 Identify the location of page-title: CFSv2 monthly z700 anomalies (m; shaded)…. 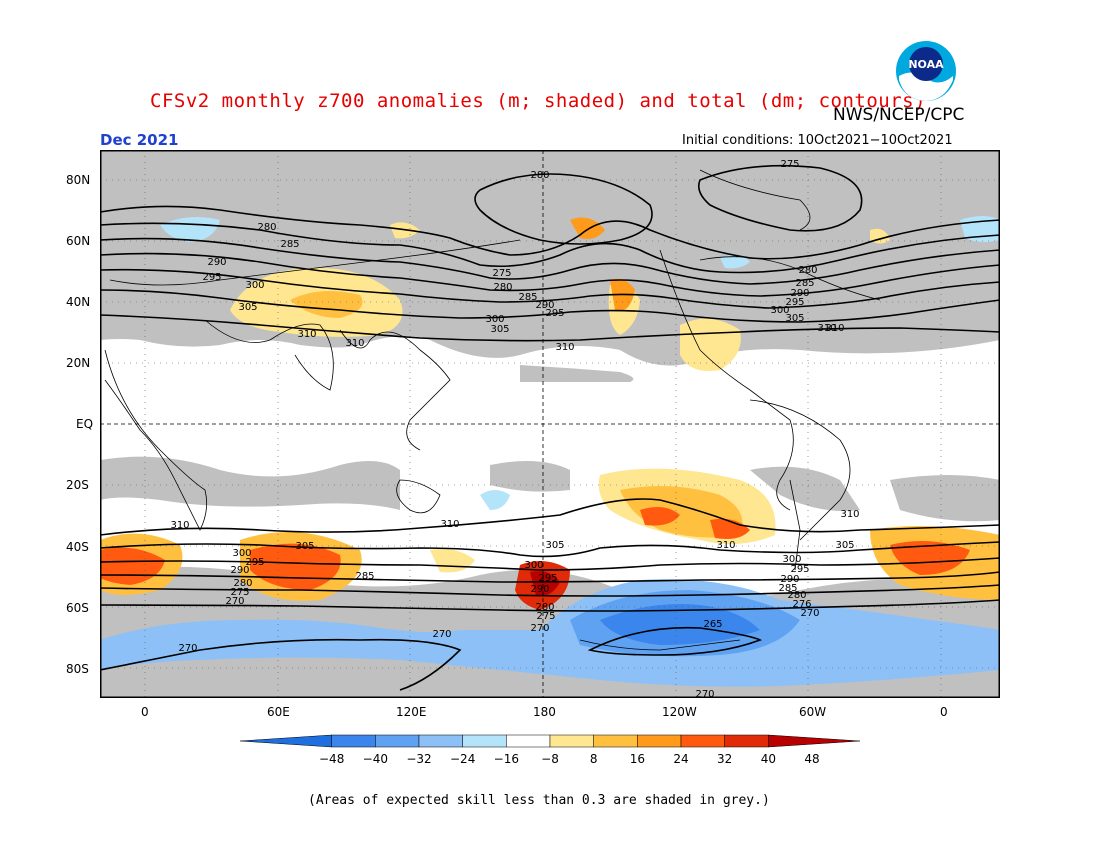
(538, 101).